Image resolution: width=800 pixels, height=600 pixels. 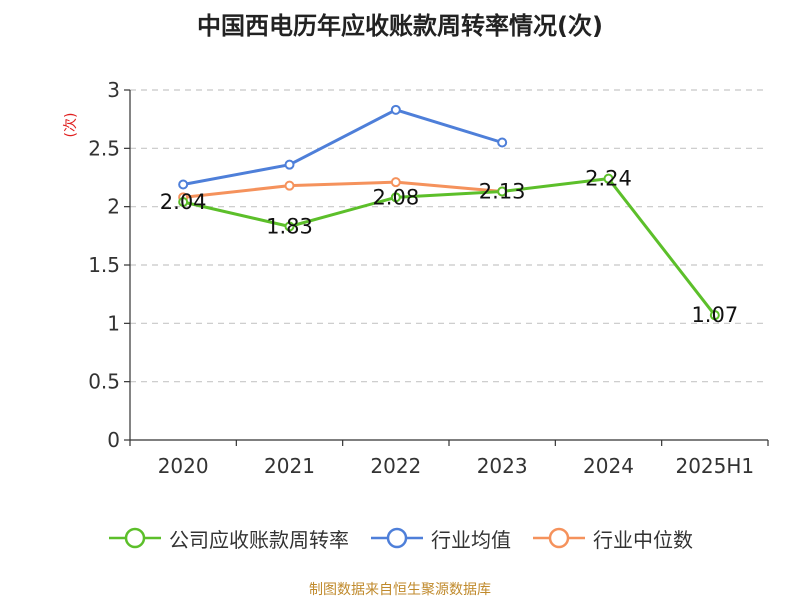 I want to click on legend-label: 行业中位数, so click(x=643, y=539).